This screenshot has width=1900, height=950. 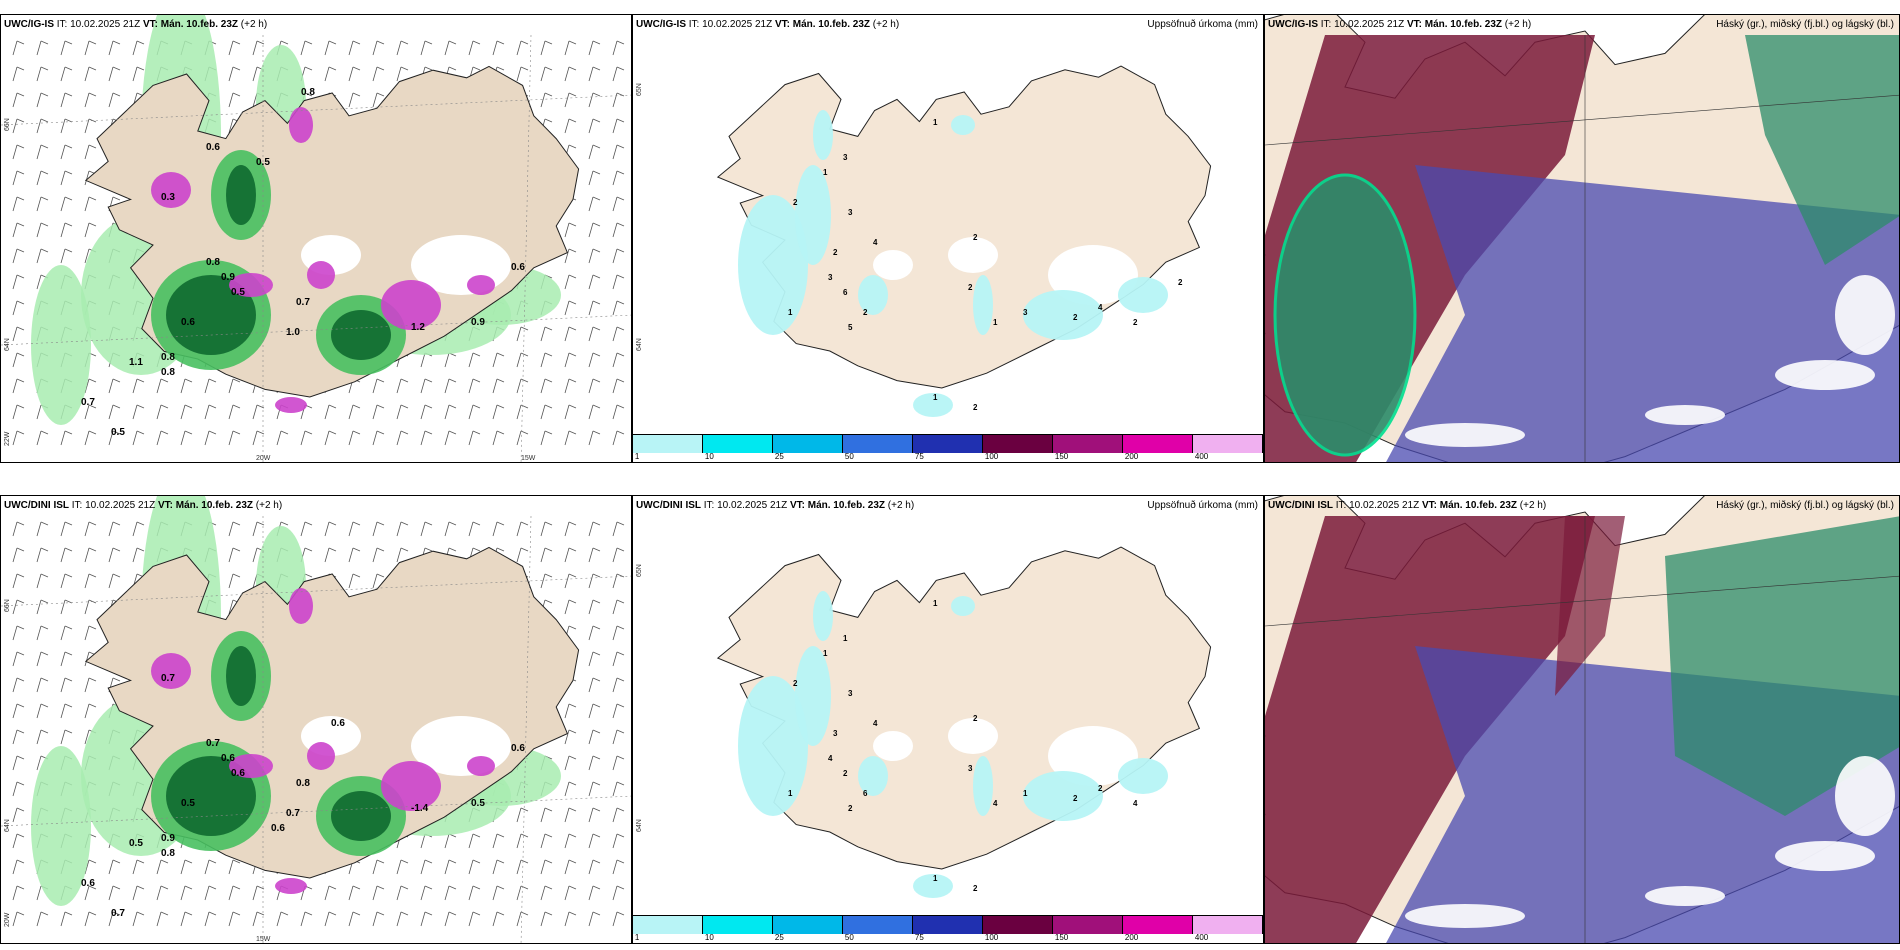 What do you see at coordinates (478, 322) in the screenshot?
I see `precip-value-label: 0.9` at bounding box center [478, 322].